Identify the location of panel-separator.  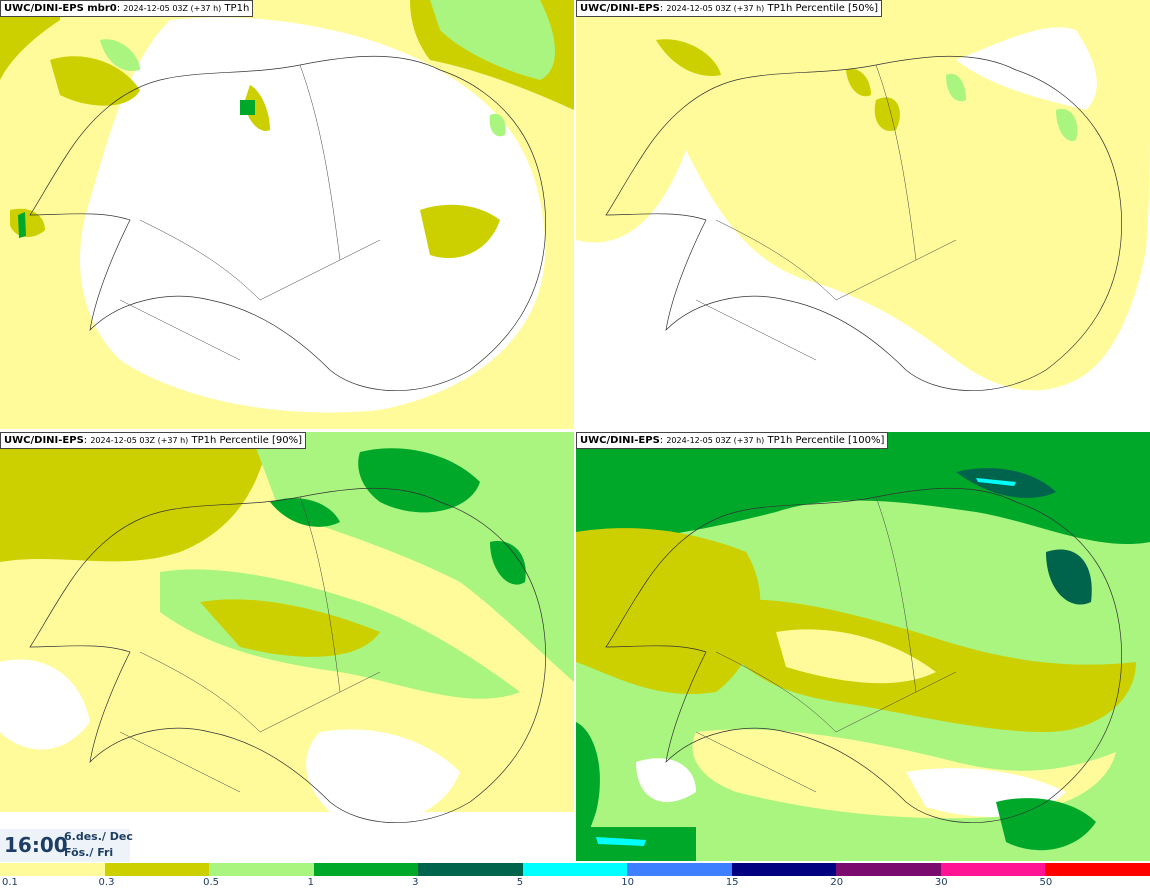
(575, 431).